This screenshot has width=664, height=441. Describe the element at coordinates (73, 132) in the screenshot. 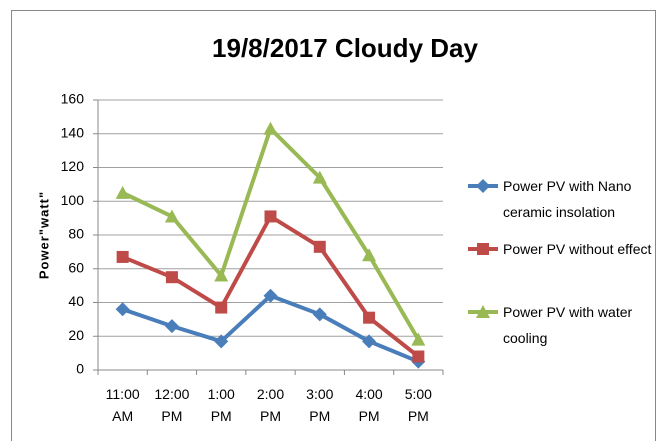

I see `y-tick-label: 140` at that location.